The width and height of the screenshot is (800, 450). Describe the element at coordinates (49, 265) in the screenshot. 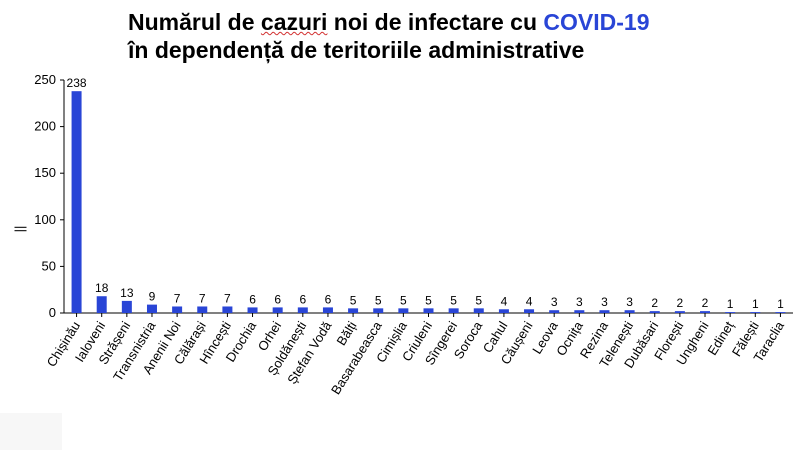

I see `y-tick-label: 50` at that location.